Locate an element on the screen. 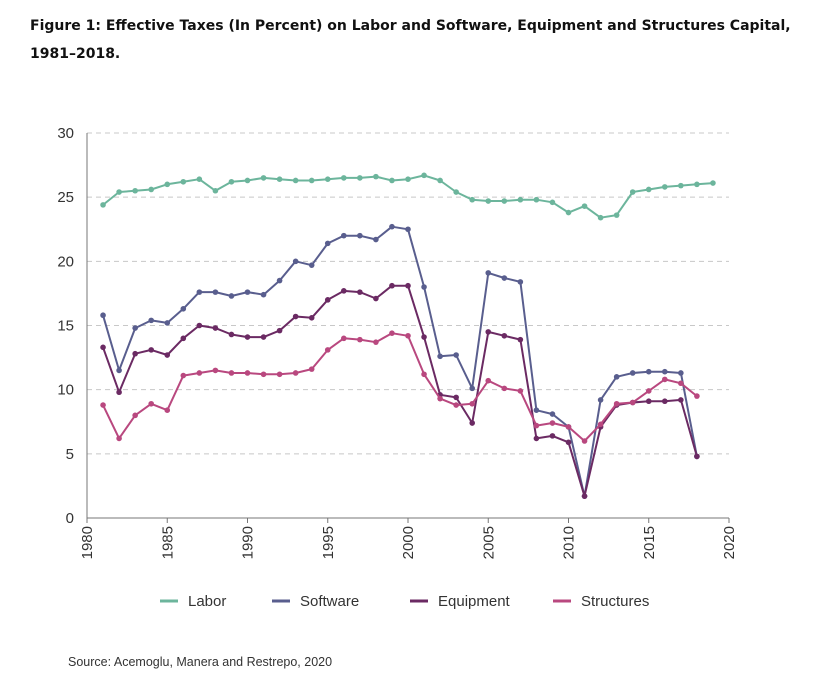 The image size is (820, 678). x-tick-label: 2015 is located at coordinates (649, 542).